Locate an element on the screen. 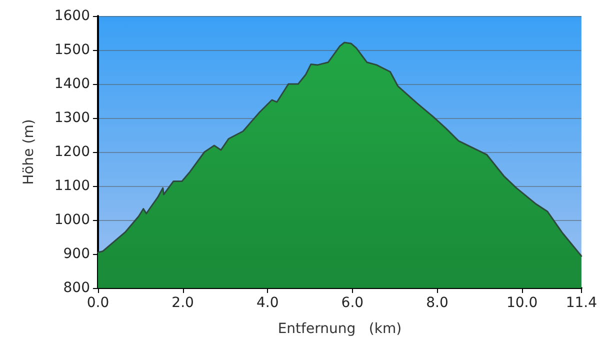 The image size is (600, 353). x-axis-title: Entfernung (km) is located at coordinates (340, 329).